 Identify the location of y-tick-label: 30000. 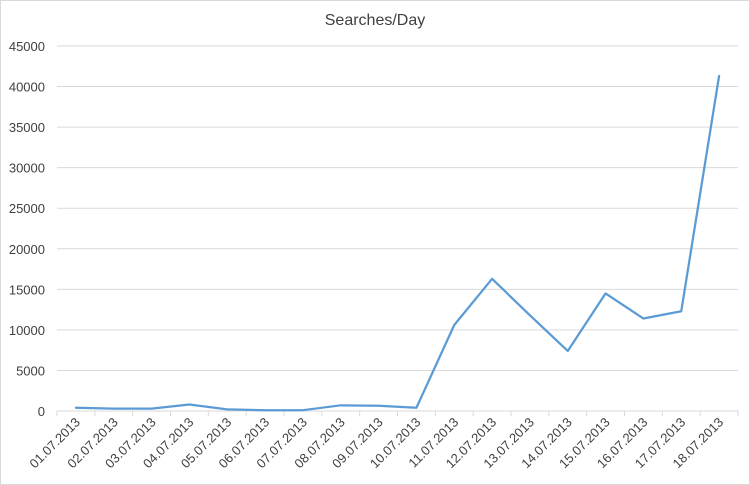
(27, 168).